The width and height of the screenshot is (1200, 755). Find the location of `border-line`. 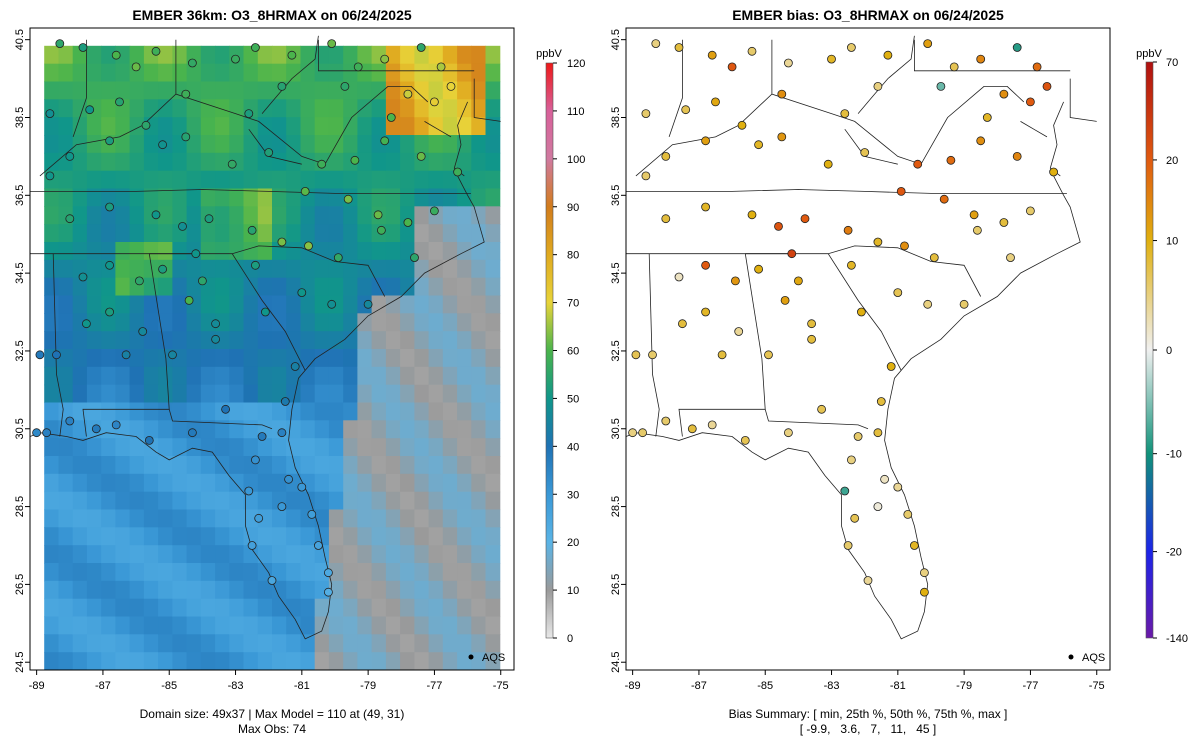

border-line is located at coordinates (1034, 129).